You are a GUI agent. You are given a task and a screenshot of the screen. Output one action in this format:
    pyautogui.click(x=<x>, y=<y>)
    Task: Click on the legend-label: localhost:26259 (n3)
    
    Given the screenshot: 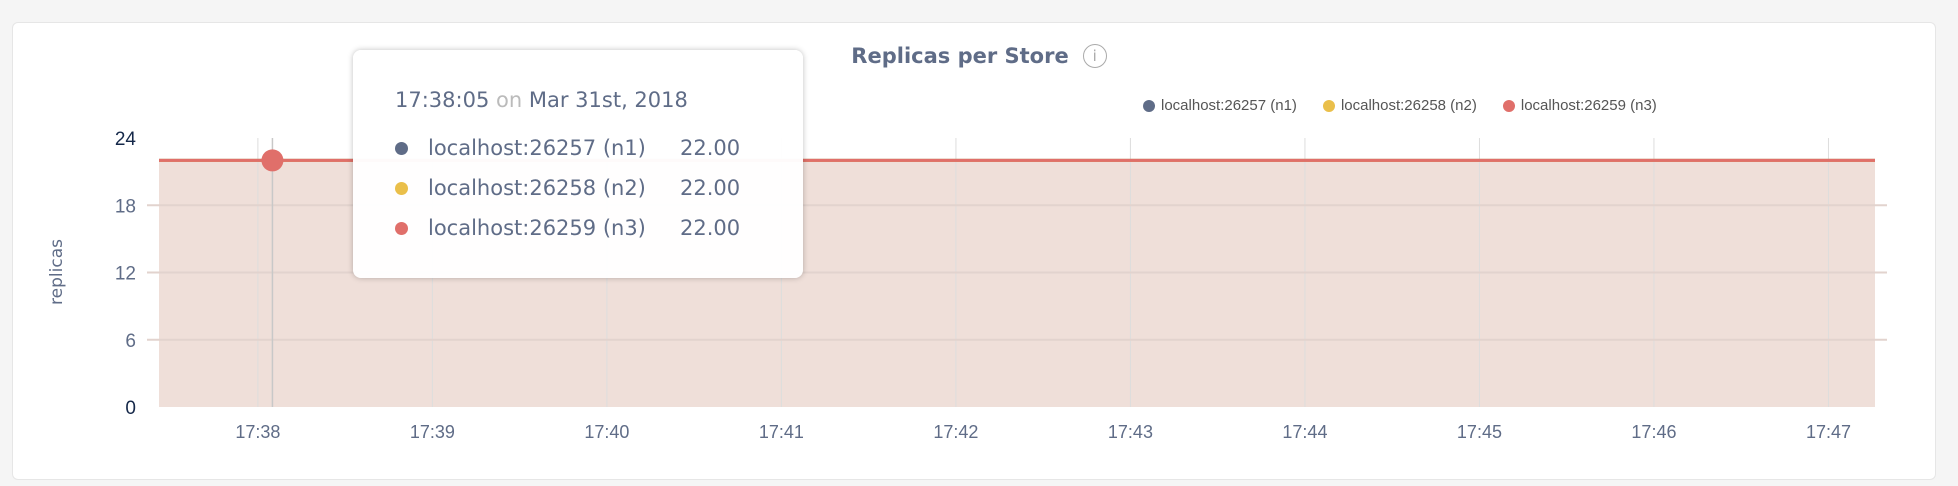 What is the action you would take?
    pyautogui.click(x=1588, y=105)
    